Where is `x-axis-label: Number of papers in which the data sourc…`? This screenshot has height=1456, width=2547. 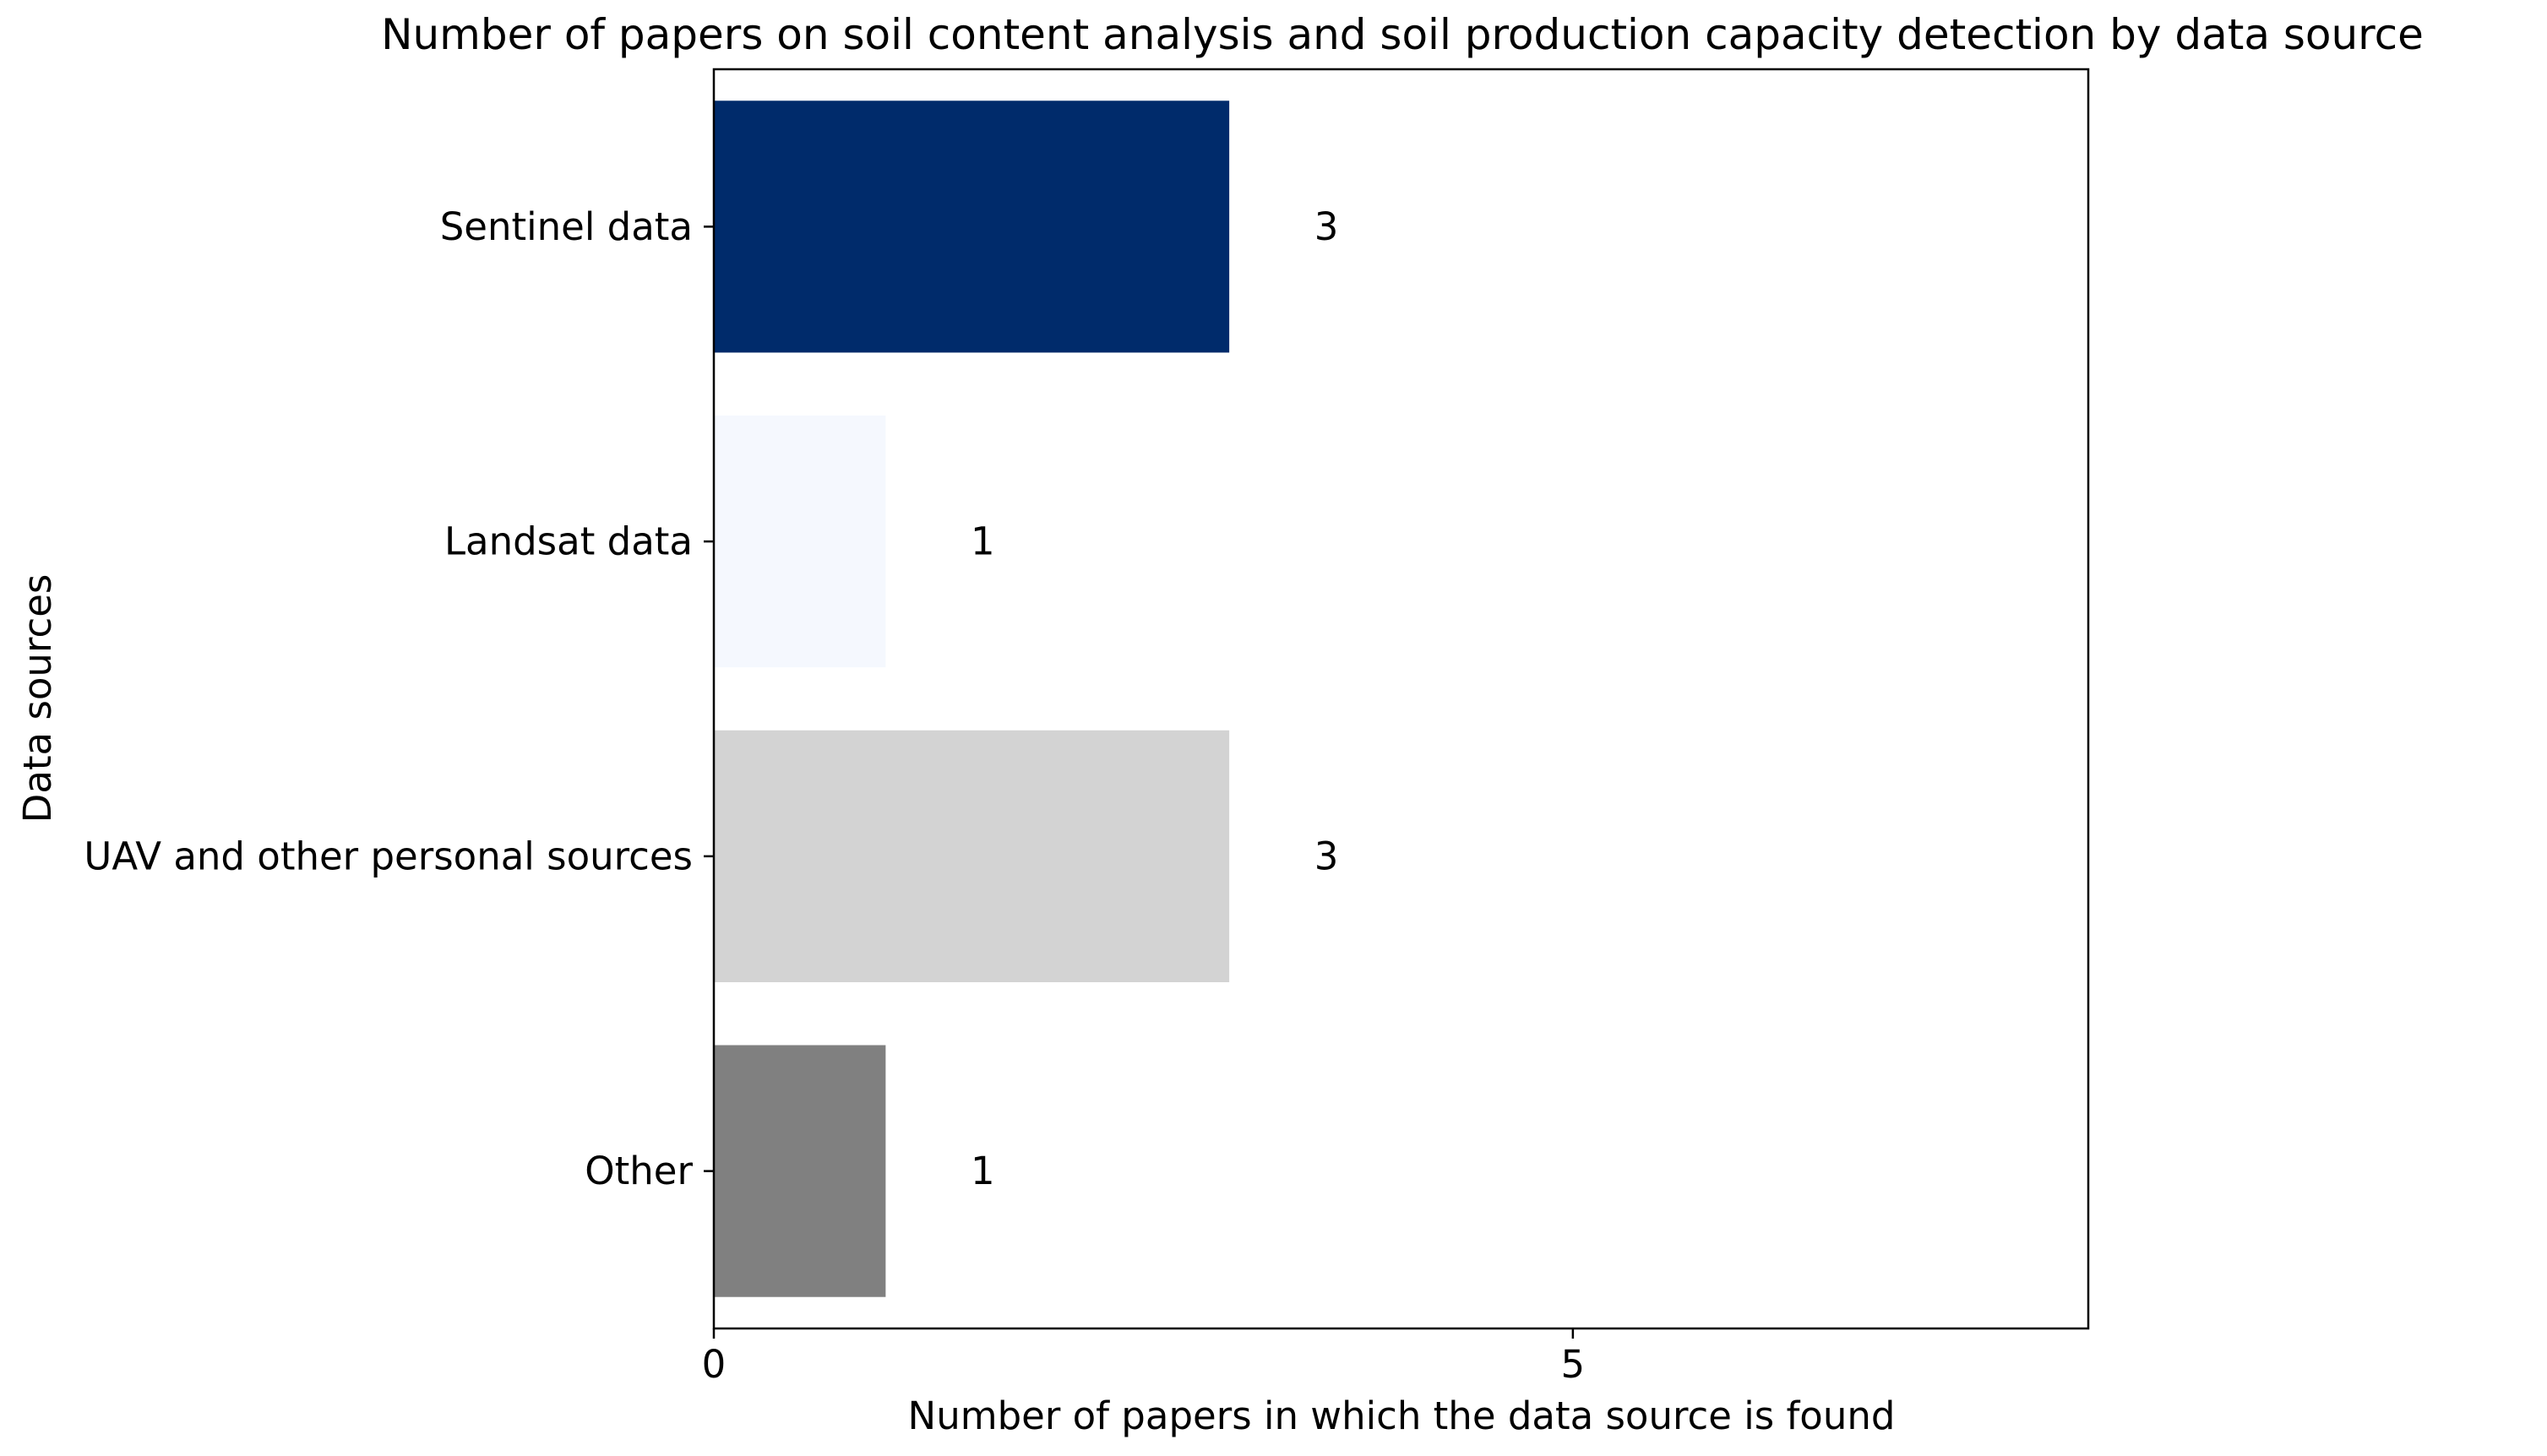
x-axis-label: Number of papers in which the data sourc… is located at coordinates (1402, 1416).